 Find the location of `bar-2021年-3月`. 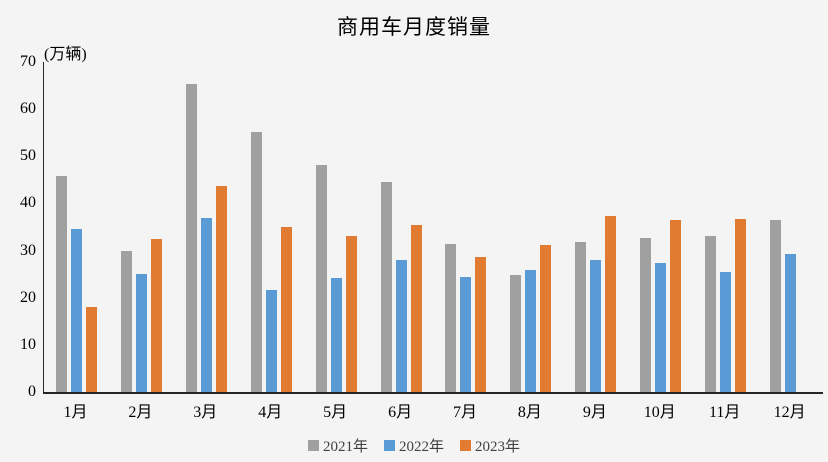

bar-2021年-3月 is located at coordinates (191, 237).